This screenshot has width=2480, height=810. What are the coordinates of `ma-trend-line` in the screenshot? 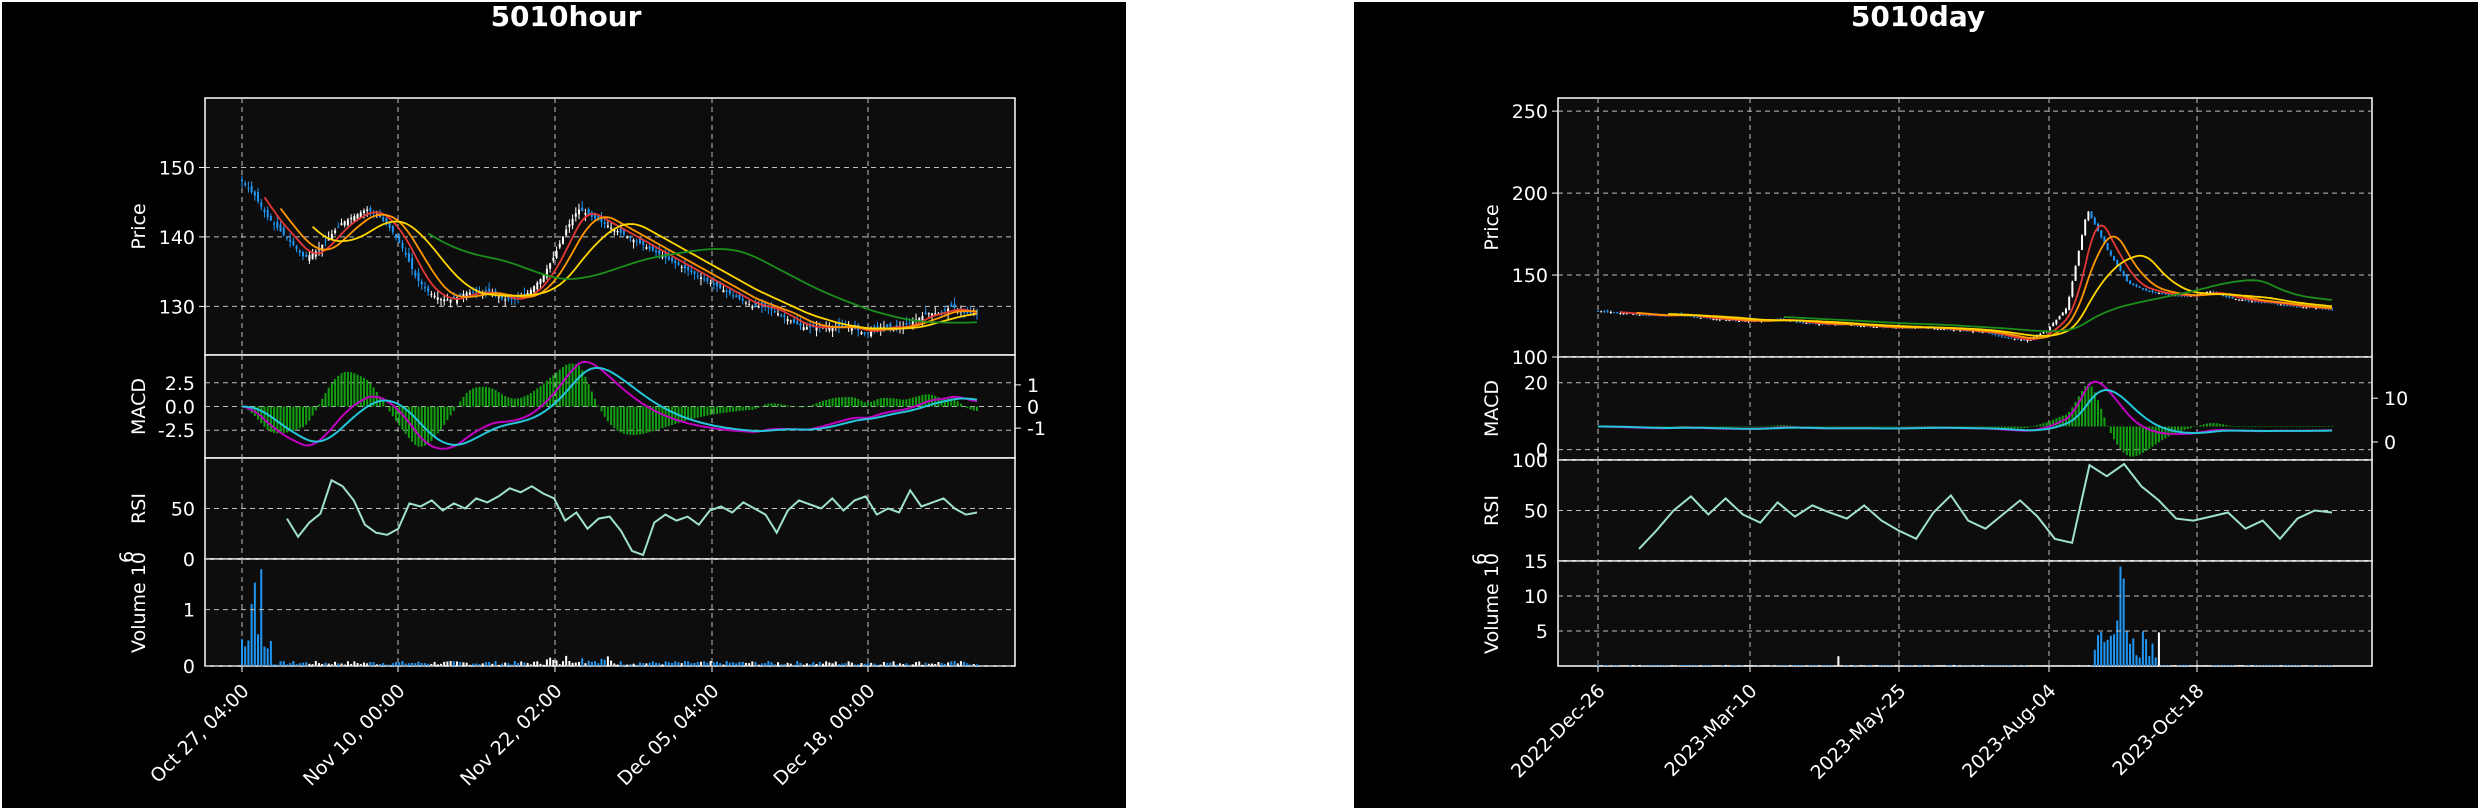 It's located at (702, 278).